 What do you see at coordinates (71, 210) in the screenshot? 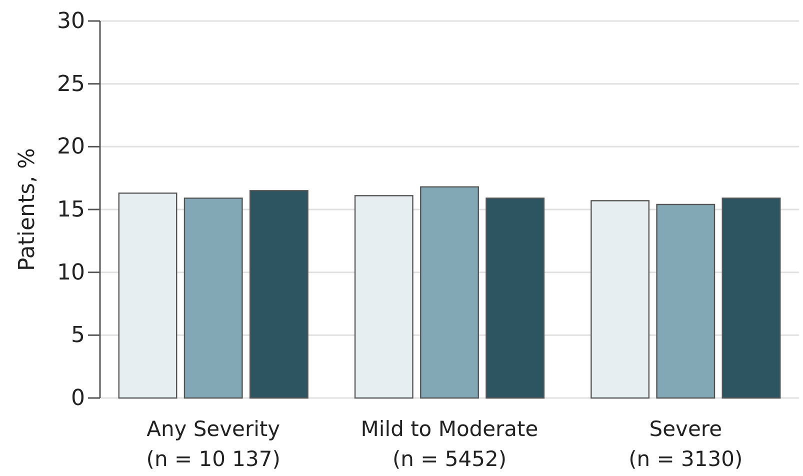
I see `y-tick-label: 15` at bounding box center [71, 210].